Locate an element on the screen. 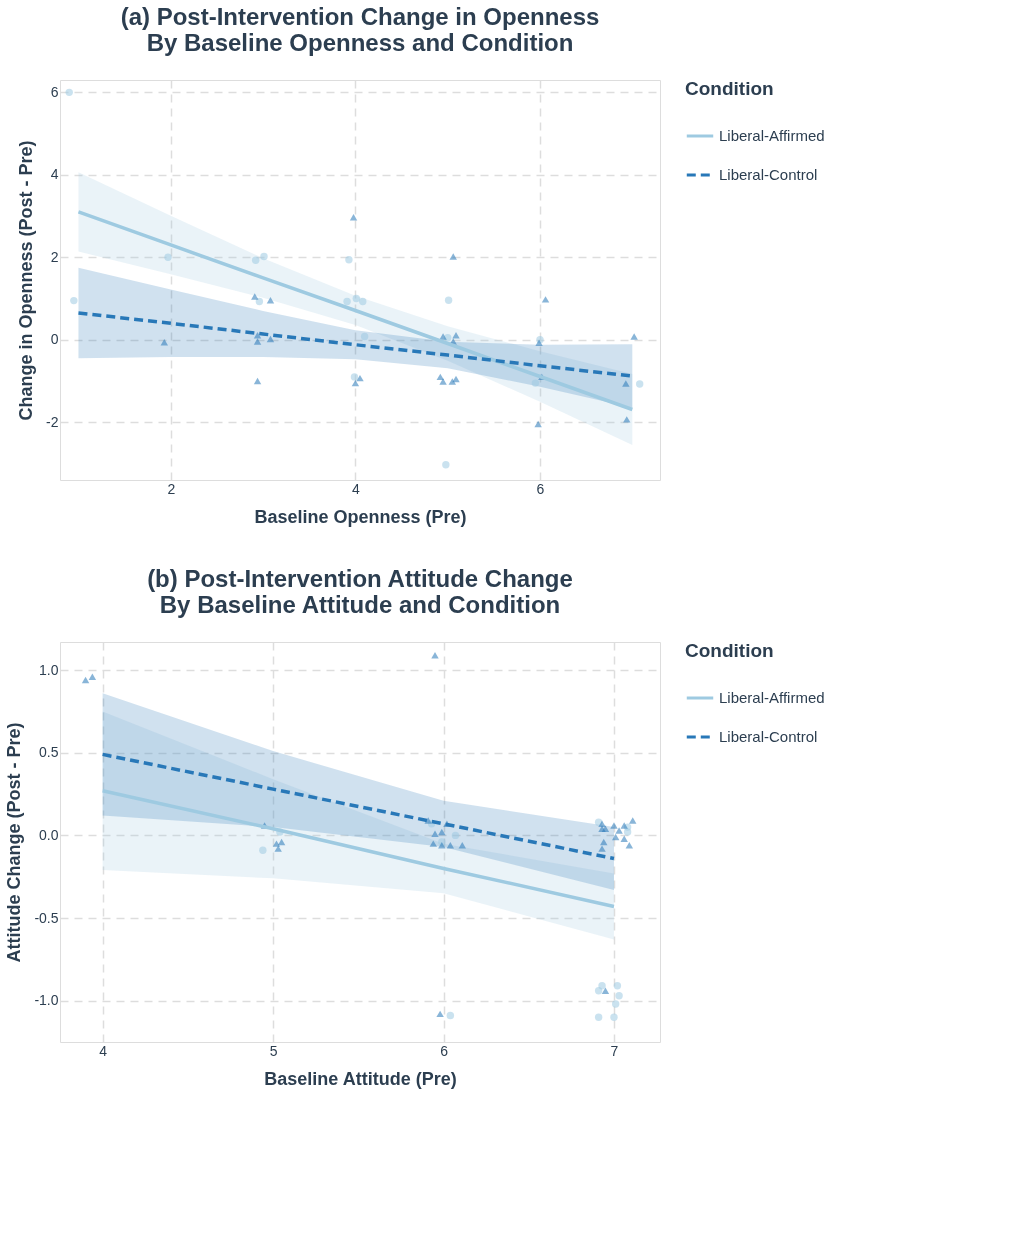 The image size is (1012, 1259). y-tick-label: 0.0 is located at coordinates (49, 834).